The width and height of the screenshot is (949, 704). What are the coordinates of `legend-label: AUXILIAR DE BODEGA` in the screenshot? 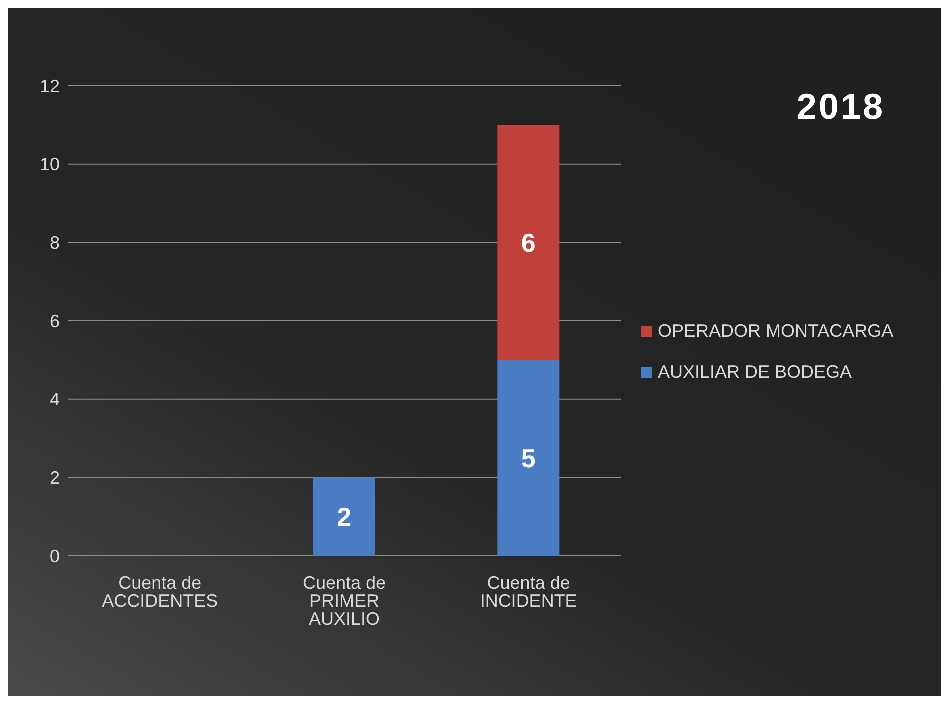 It's located at (755, 372).